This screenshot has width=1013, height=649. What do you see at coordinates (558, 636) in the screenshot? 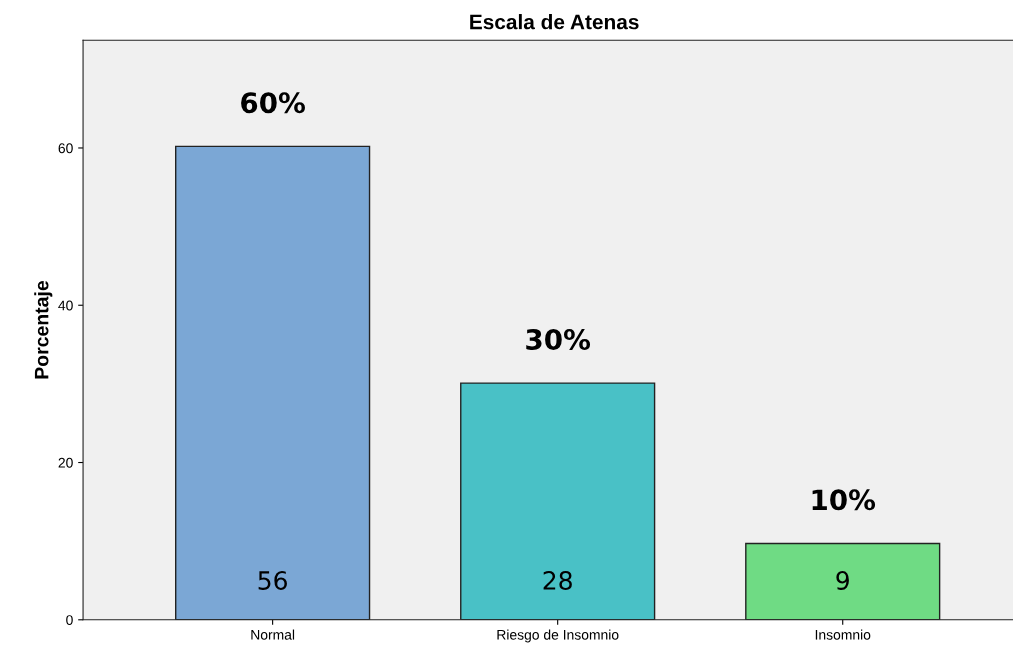
I see `x-tick-label: Riesgo de Insomnio` at bounding box center [558, 636].